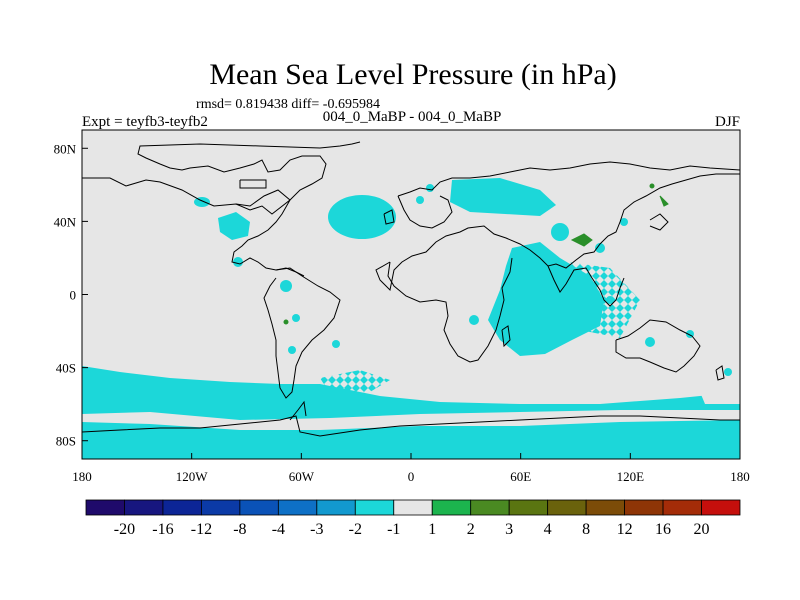 Image resolution: width=800 pixels, height=600 pixels. Describe the element at coordinates (202, 202) in the screenshot. I see `anomaly-arctic-canada` at that location.